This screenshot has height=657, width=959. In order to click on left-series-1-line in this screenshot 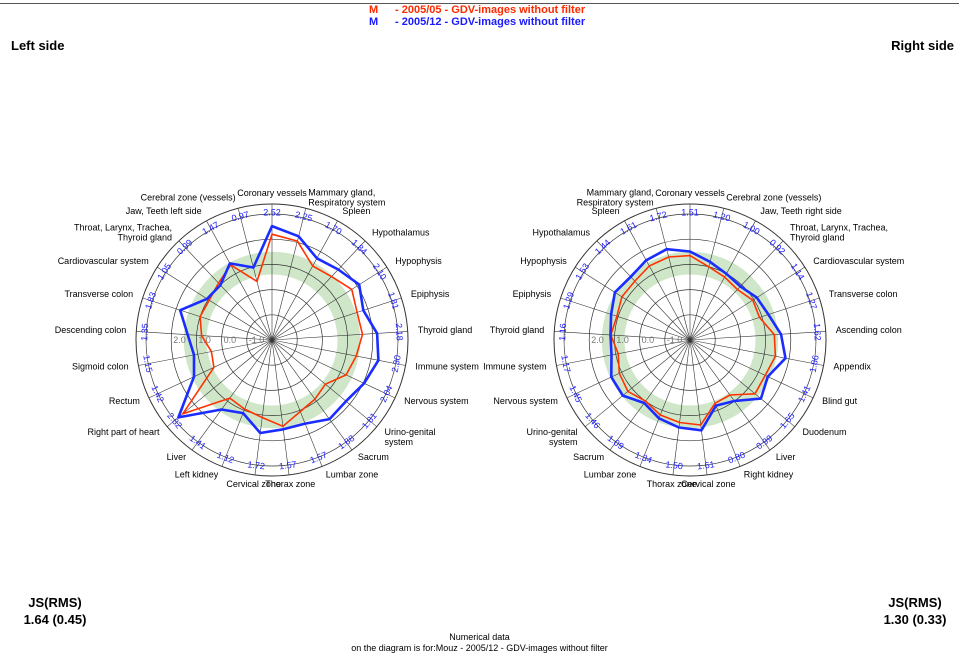, I will do `click(272, 330)`.